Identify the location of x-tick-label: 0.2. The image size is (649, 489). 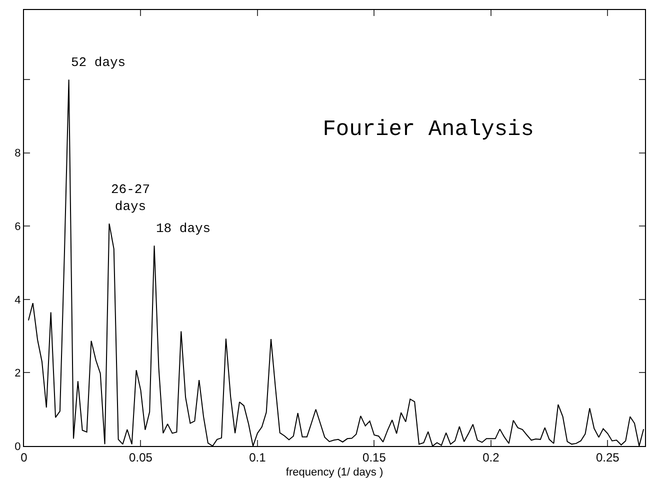
(491, 457).